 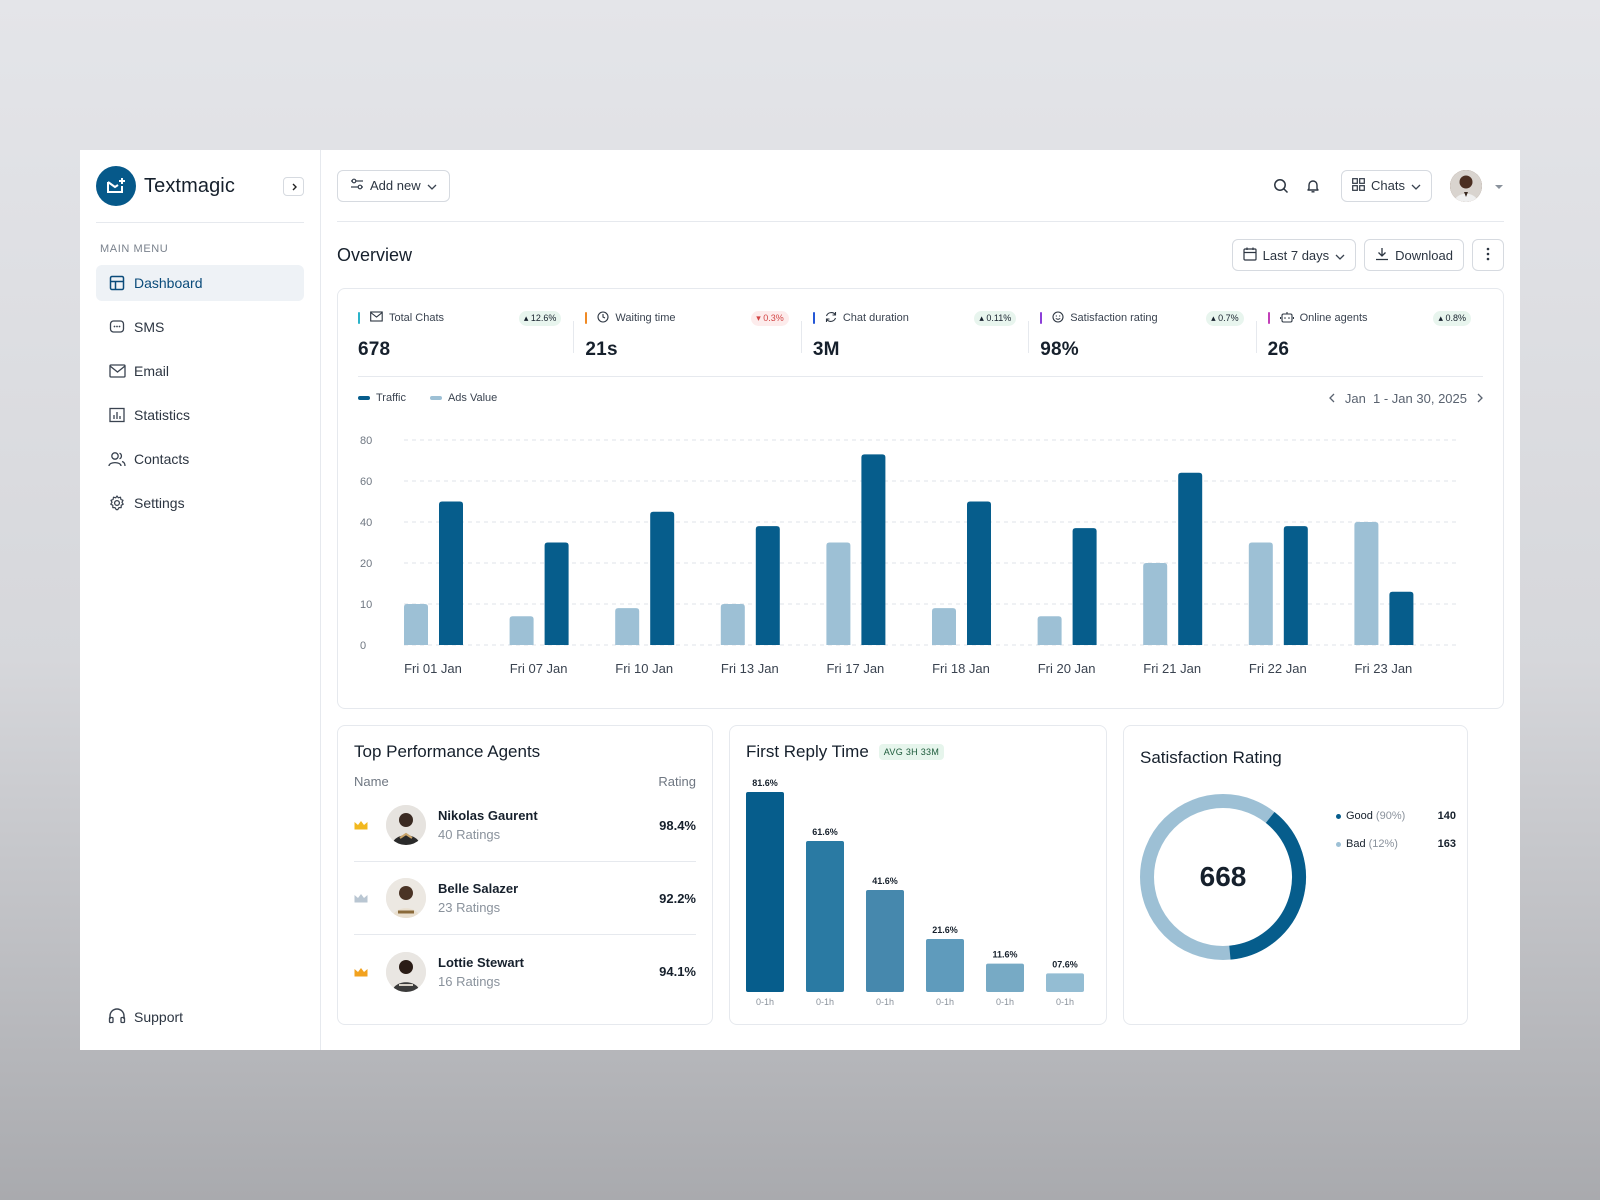 What do you see at coordinates (1313, 186) in the screenshot?
I see `bell-icon` at bounding box center [1313, 186].